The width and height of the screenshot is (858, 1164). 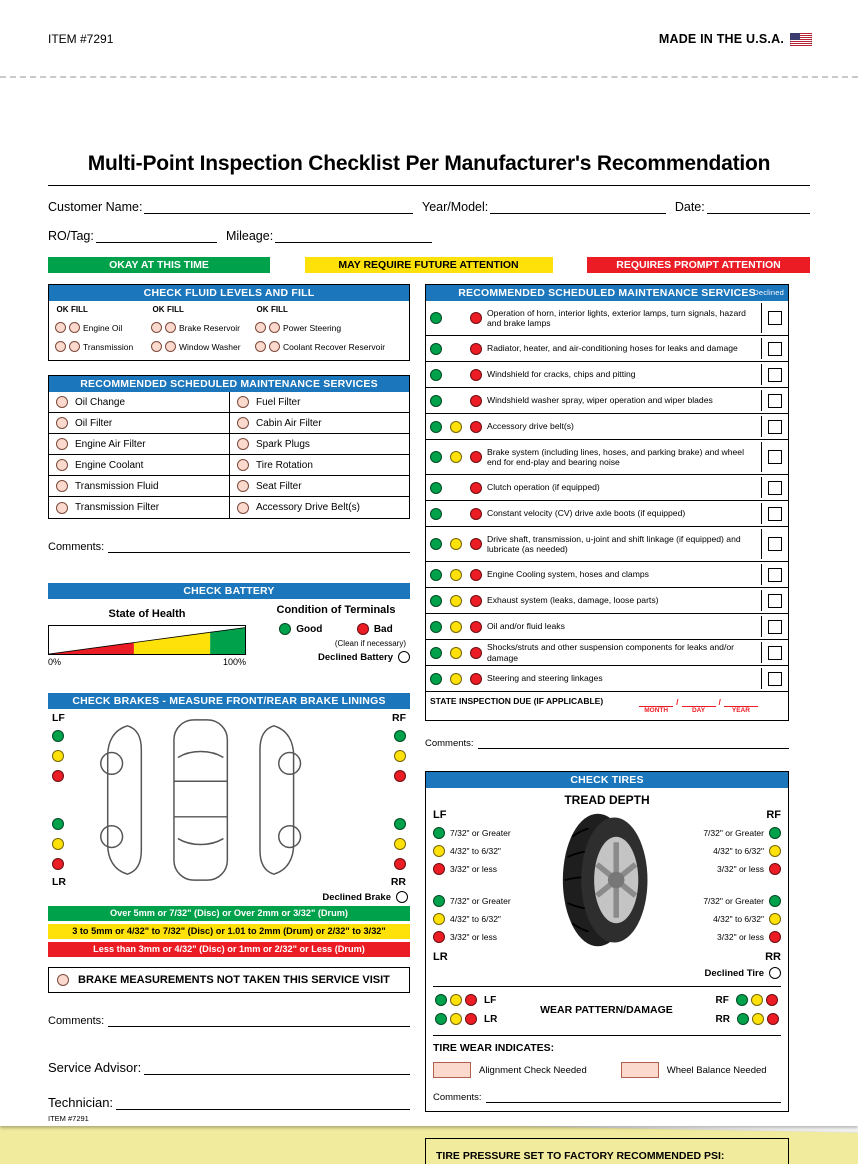 What do you see at coordinates (279, 206) in the screenshot?
I see `customer-name-field` at bounding box center [279, 206].